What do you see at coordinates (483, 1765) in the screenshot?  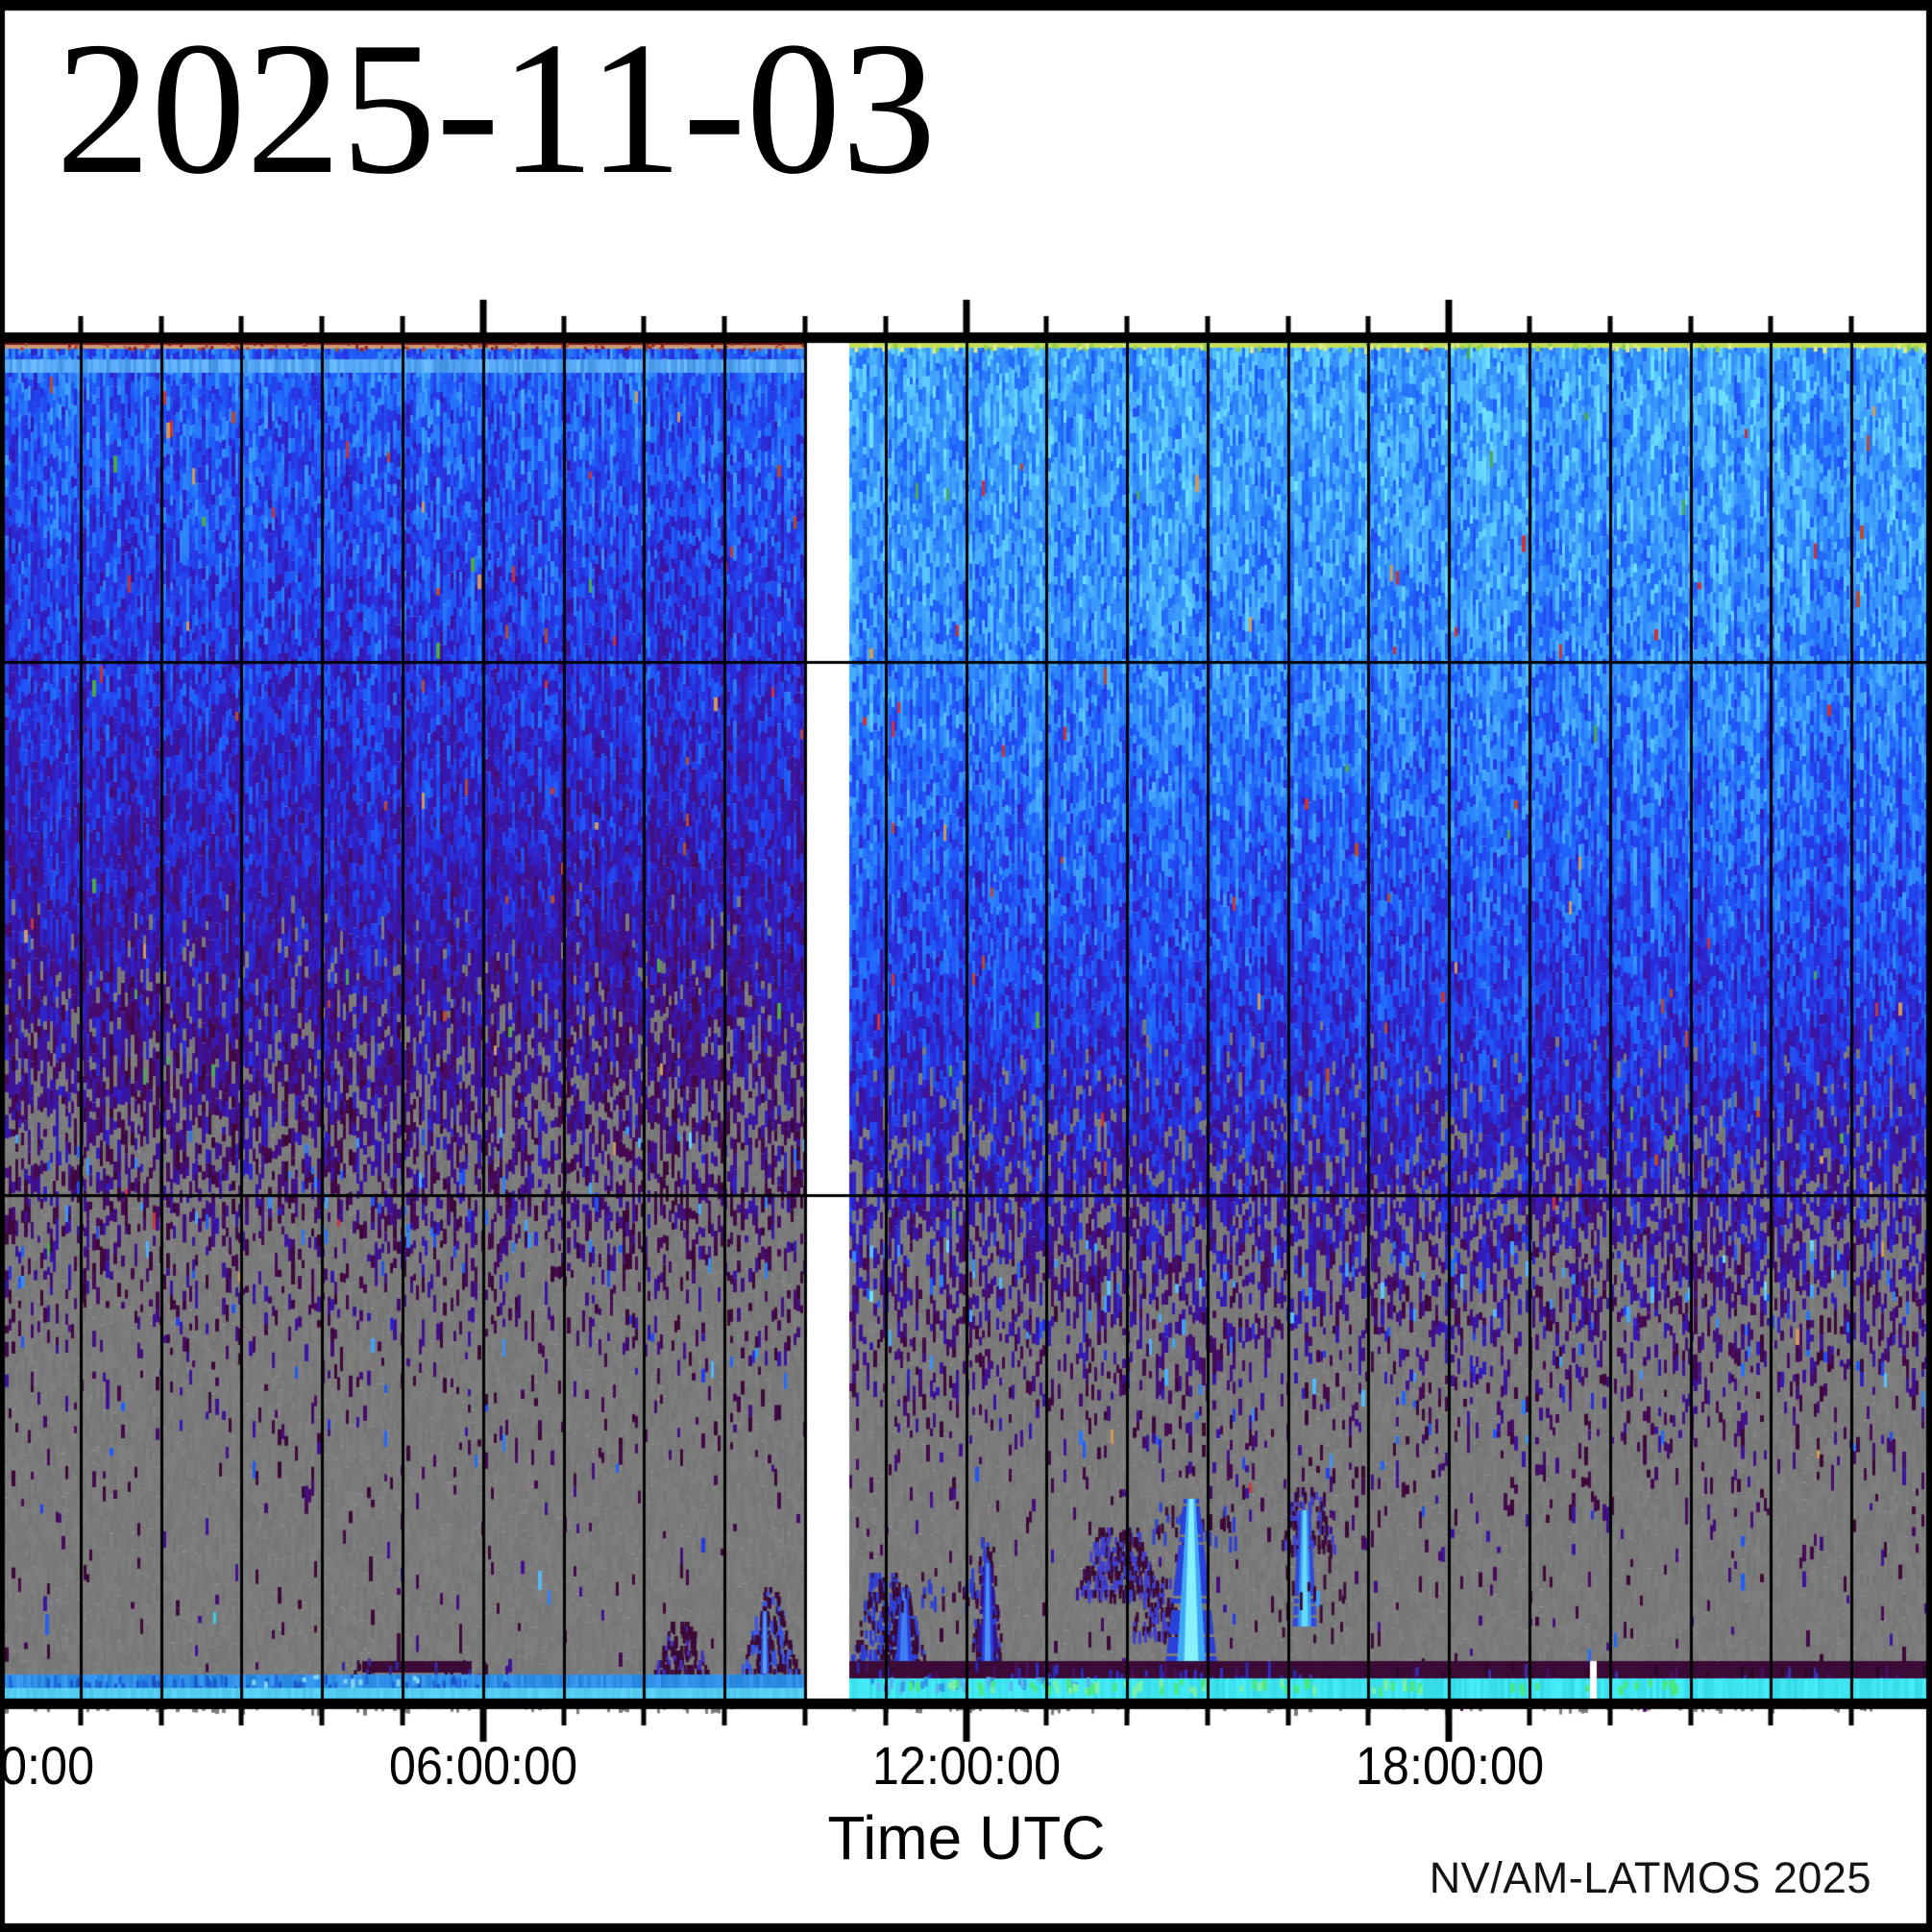 I see `x-tick-label-06: 06:00:00` at bounding box center [483, 1765].